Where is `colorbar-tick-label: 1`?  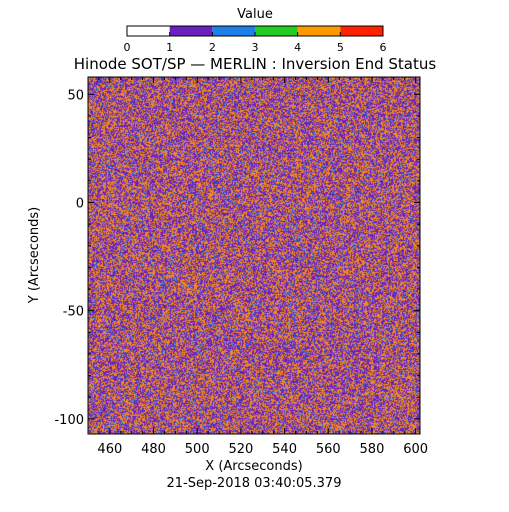 colorbar-tick-label: 1 is located at coordinates (169, 47).